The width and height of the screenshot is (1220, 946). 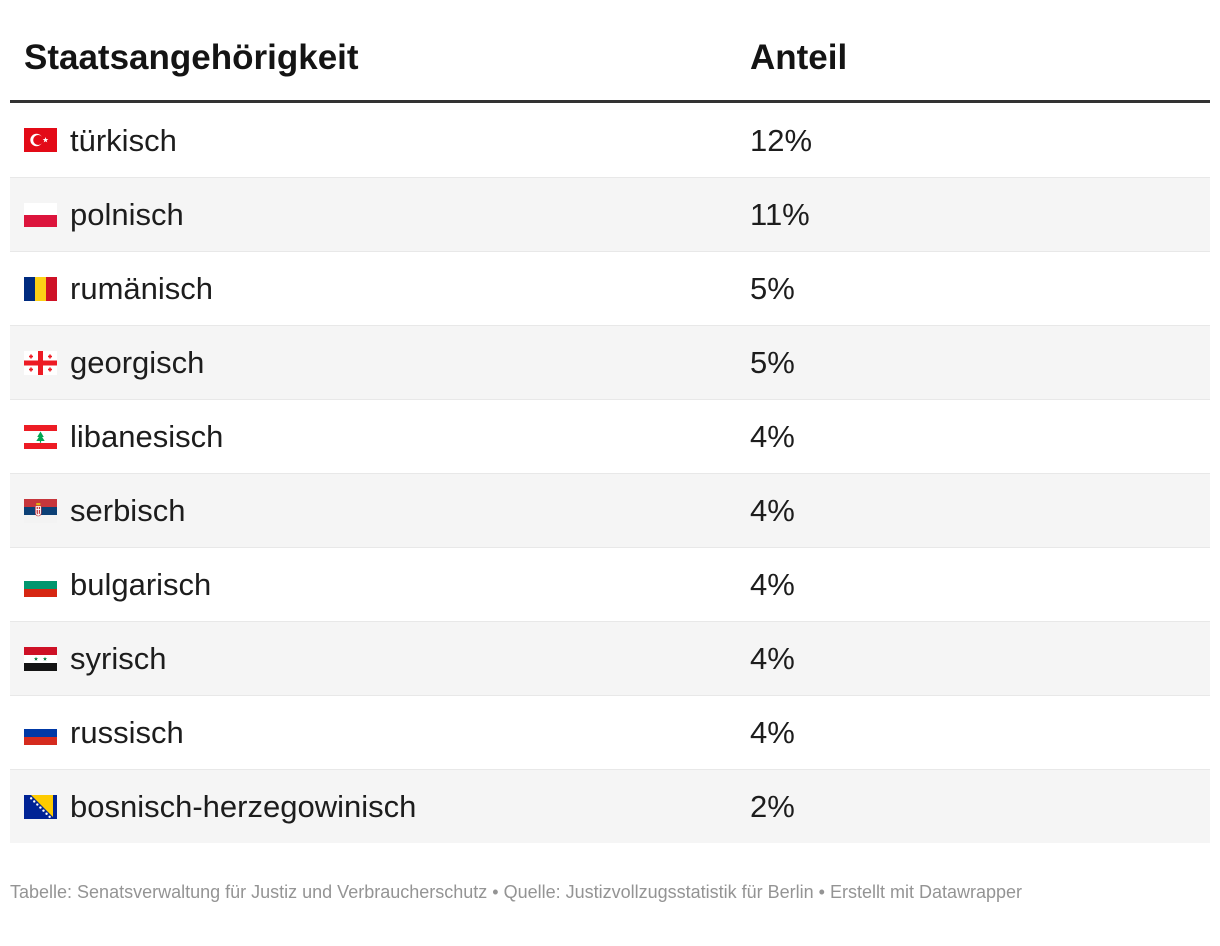 What do you see at coordinates (610, 214) in the screenshot?
I see `table-row: polnisch 11%` at bounding box center [610, 214].